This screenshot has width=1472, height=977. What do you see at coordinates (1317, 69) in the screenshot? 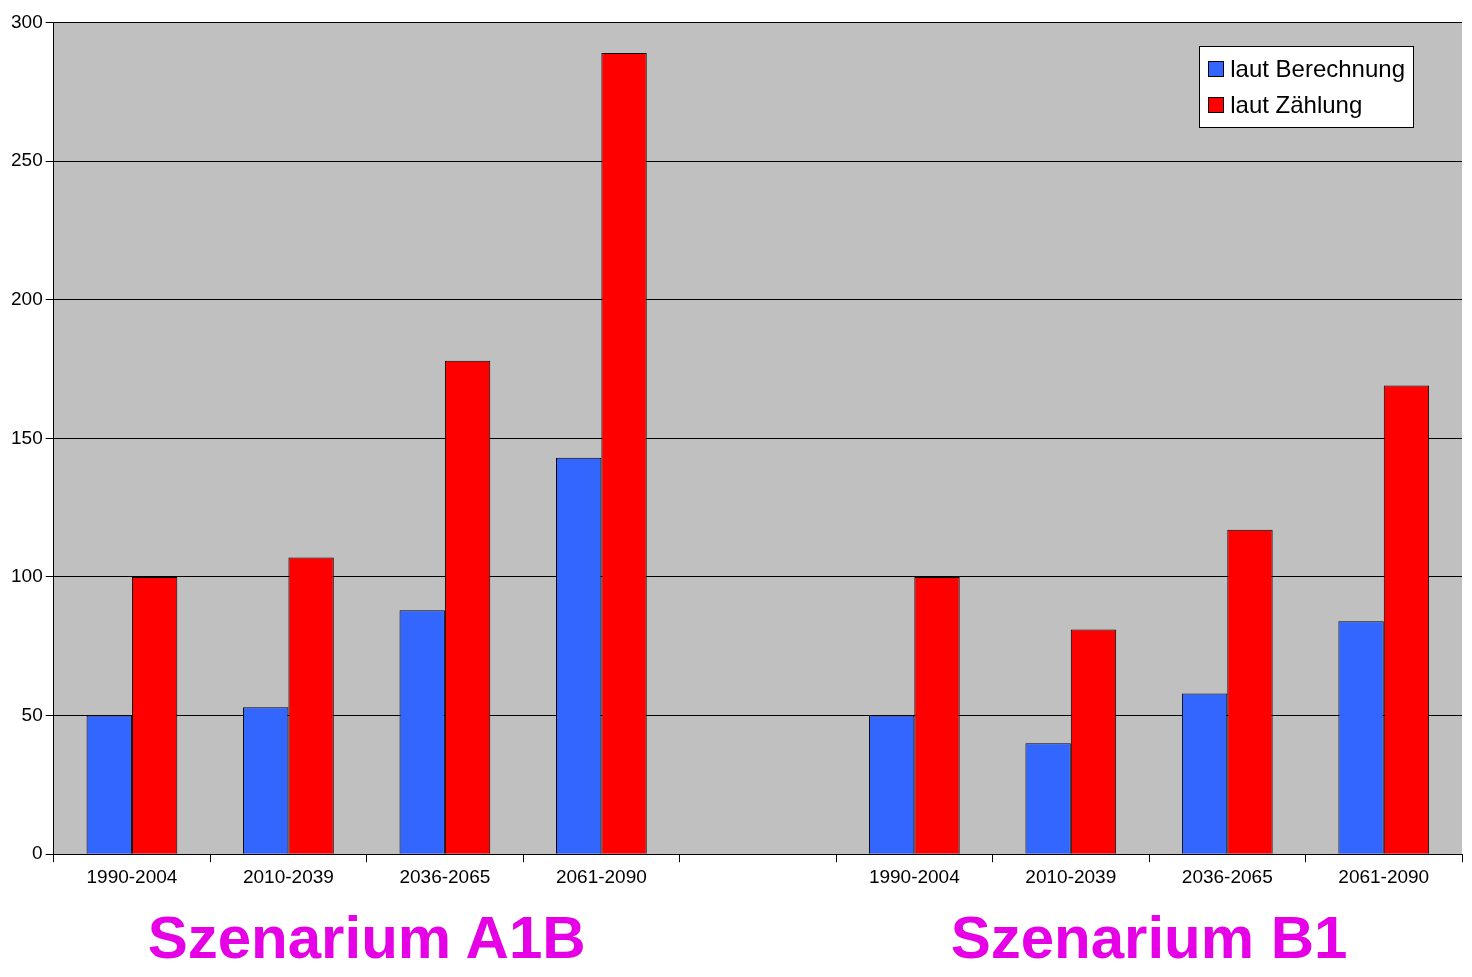
I see `legend-label: laut Berechnung` at bounding box center [1317, 69].